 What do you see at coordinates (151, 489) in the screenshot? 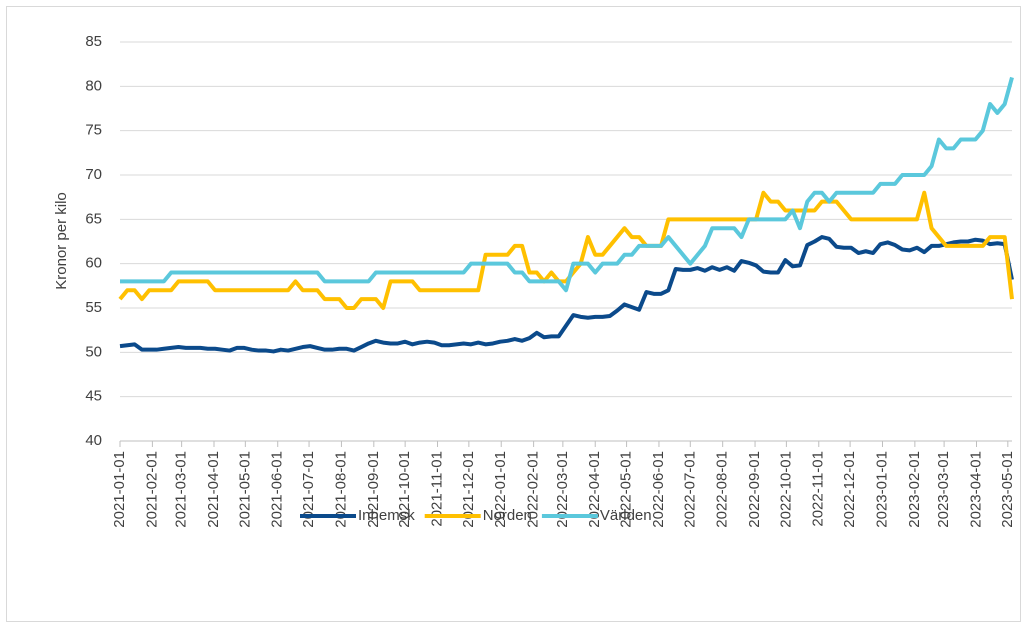
I see `x-tick-label: 2021-02-01` at bounding box center [151, 489].